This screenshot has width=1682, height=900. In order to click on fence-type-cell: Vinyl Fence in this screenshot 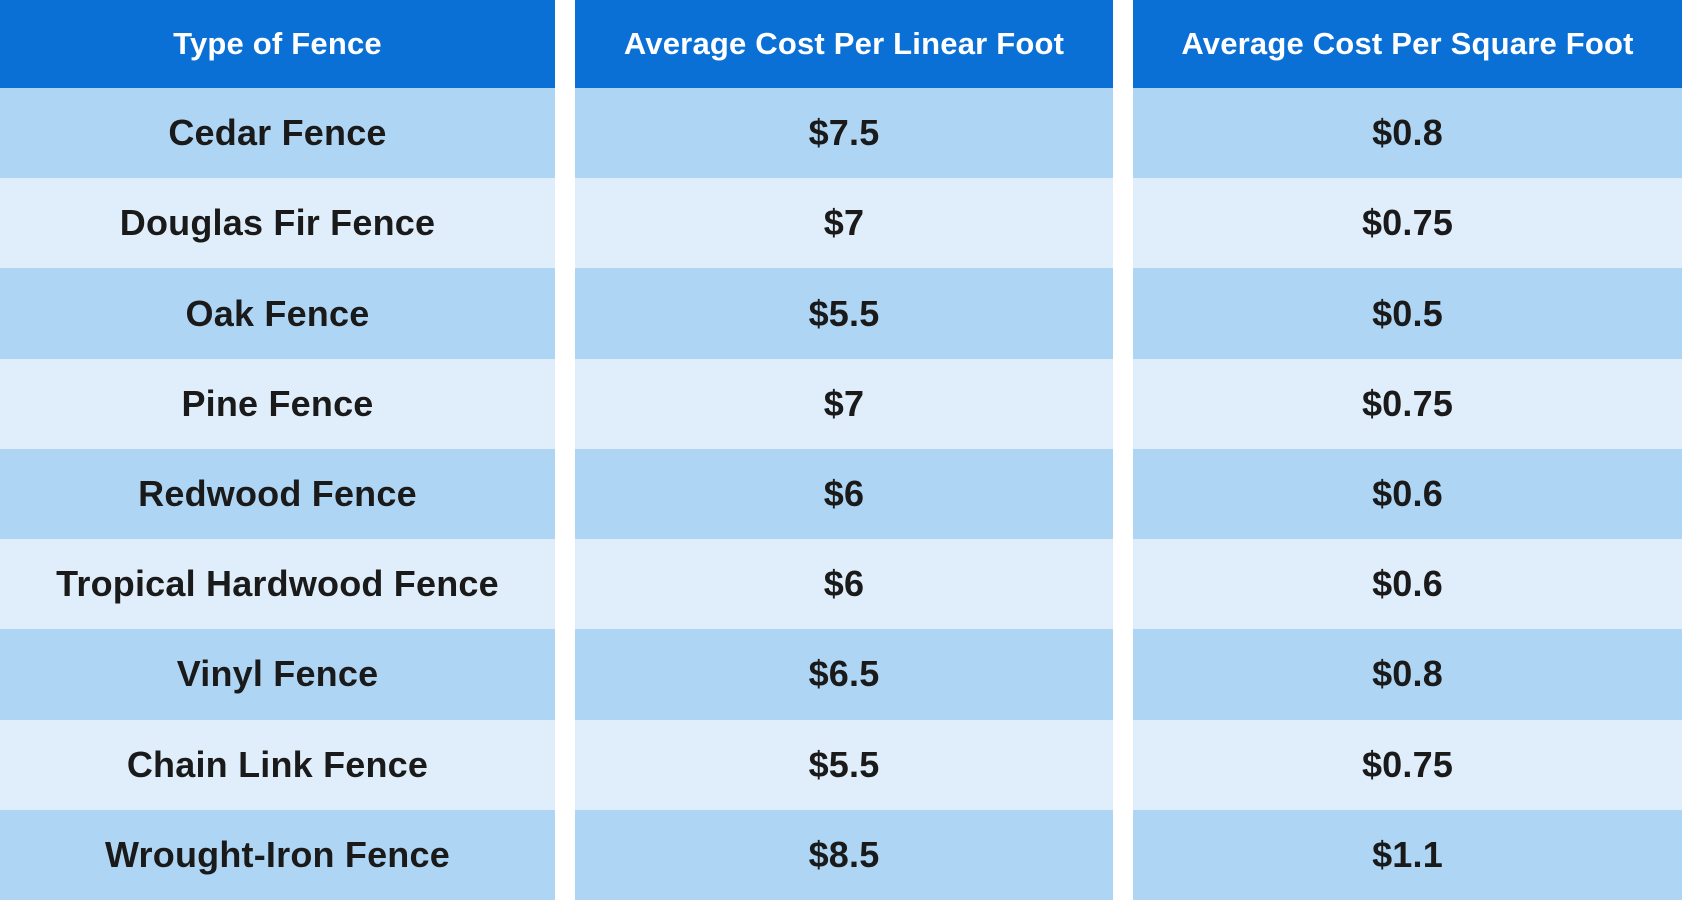, I will do `click(277, 674)`.